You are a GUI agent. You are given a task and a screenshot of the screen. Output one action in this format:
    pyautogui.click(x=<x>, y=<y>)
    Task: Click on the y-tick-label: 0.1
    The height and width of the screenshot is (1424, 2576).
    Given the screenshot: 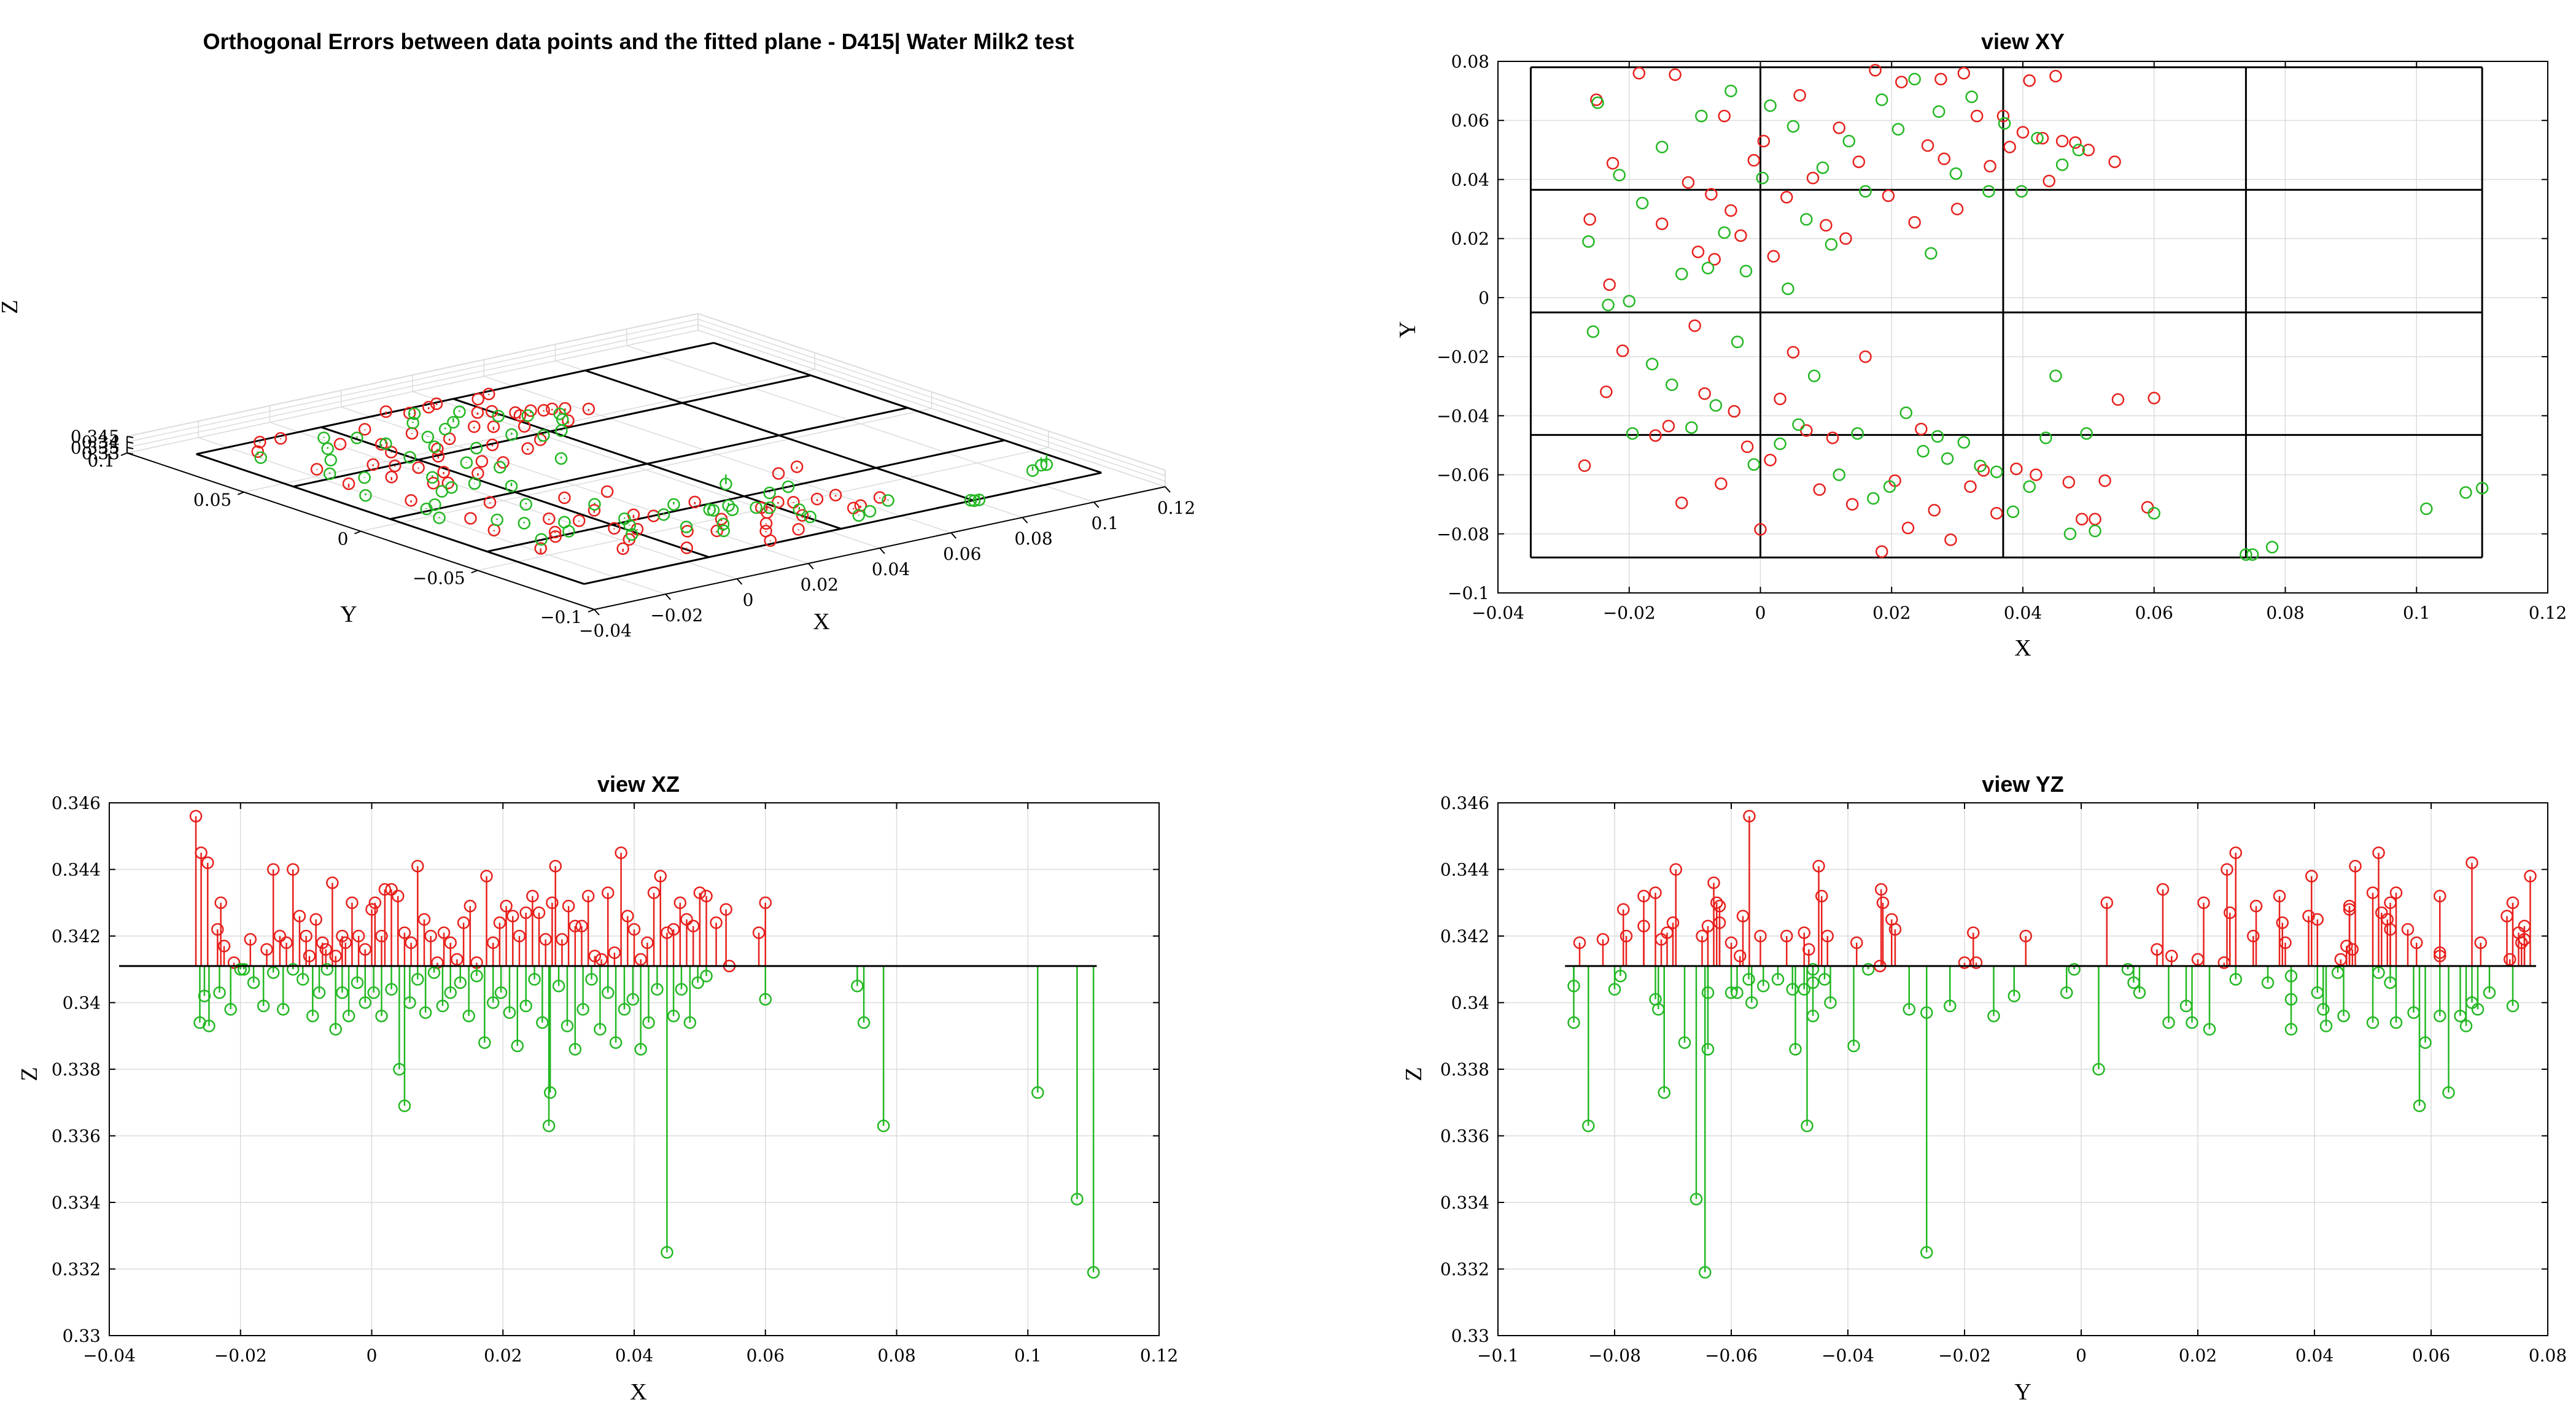 What is the action you would take?
    pyautogui.click(x=101, y=461)
    